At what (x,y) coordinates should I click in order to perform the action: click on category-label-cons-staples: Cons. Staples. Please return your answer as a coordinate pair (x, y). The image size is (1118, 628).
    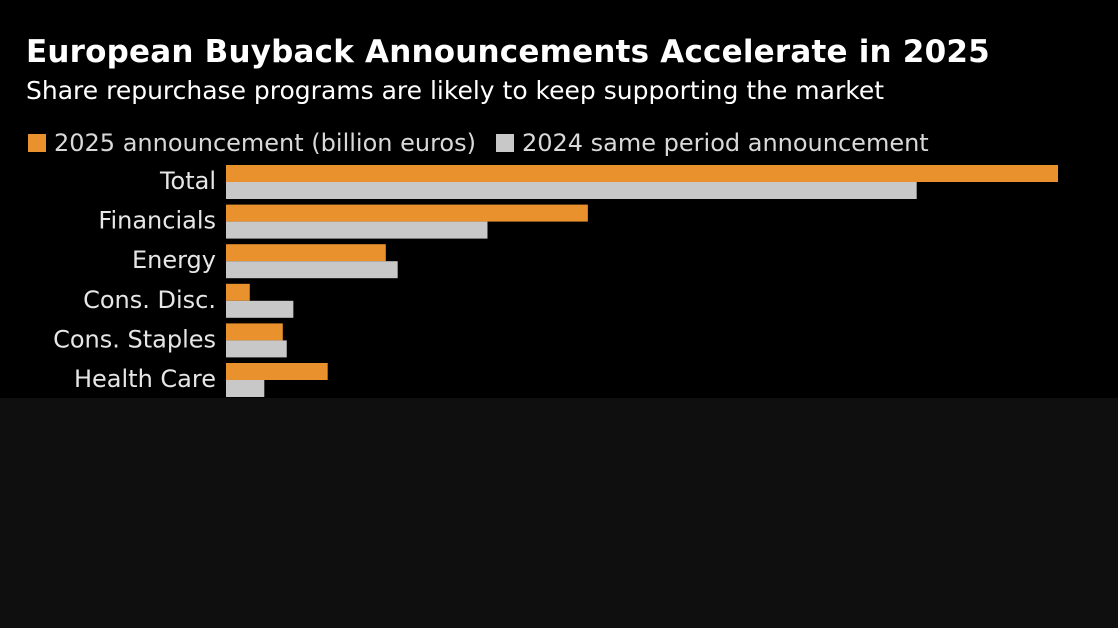
    Looking at the image, I should click on (134, 339).